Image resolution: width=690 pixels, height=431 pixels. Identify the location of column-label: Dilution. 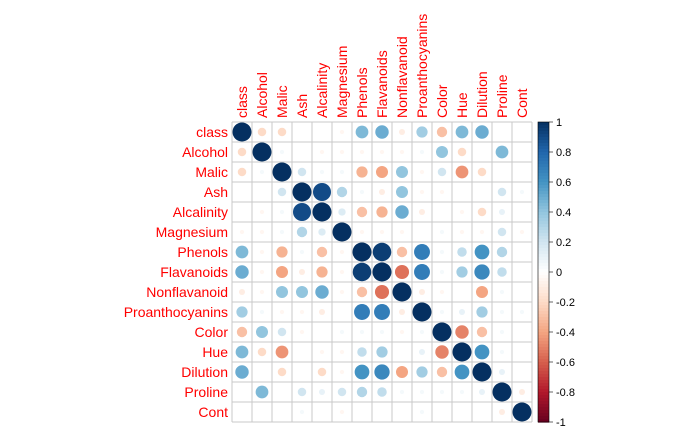
(482, 94).